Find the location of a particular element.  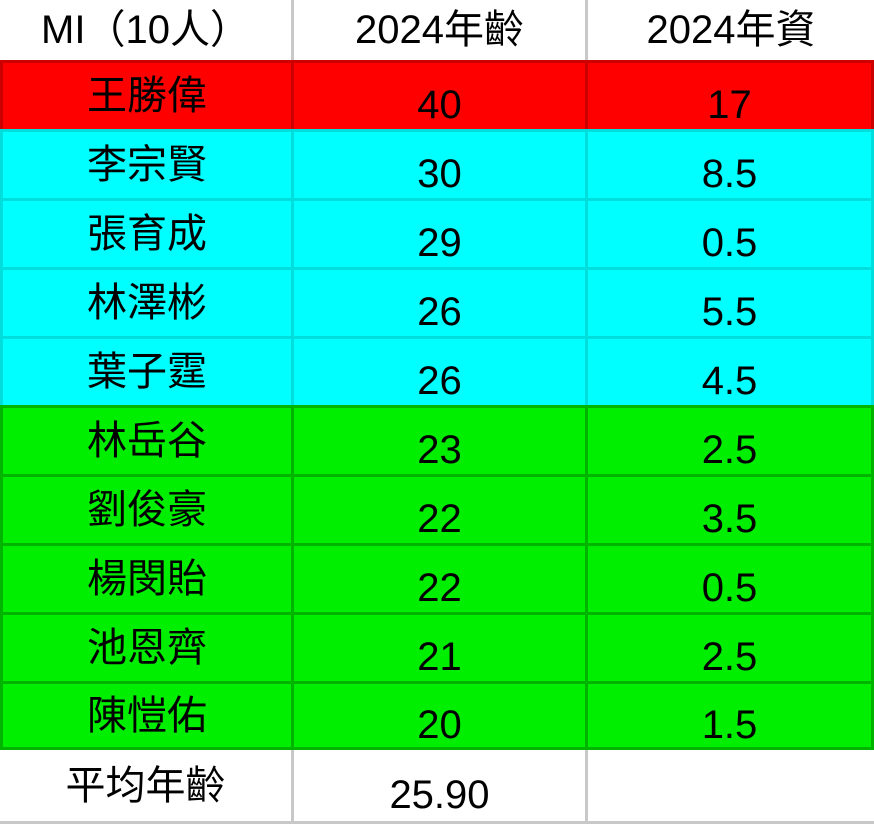

player-tenure-cell: 5.5 is located at coordinates (729, 301).